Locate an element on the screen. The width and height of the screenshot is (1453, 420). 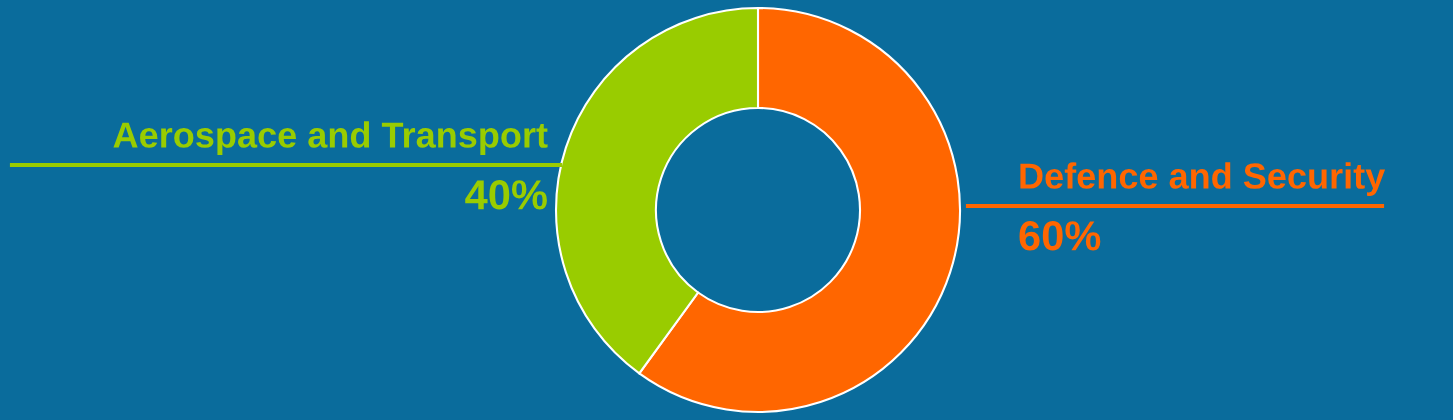
data-label: 40% is located at coordinates (506, 195).